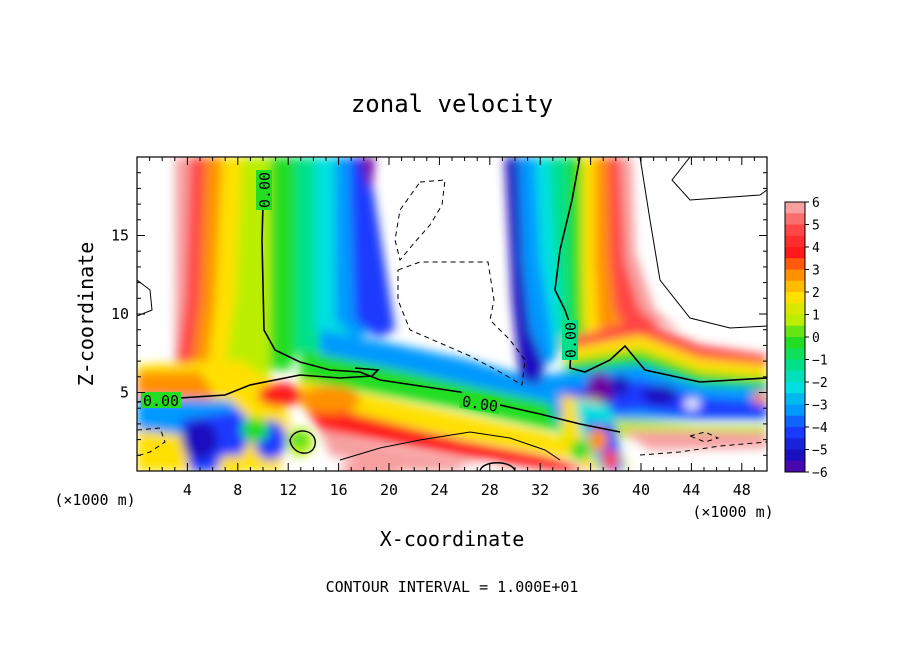 The width and height of the screenshot is (904, 658). I want to click on neg-contour-lower-right, so click(703, 448).